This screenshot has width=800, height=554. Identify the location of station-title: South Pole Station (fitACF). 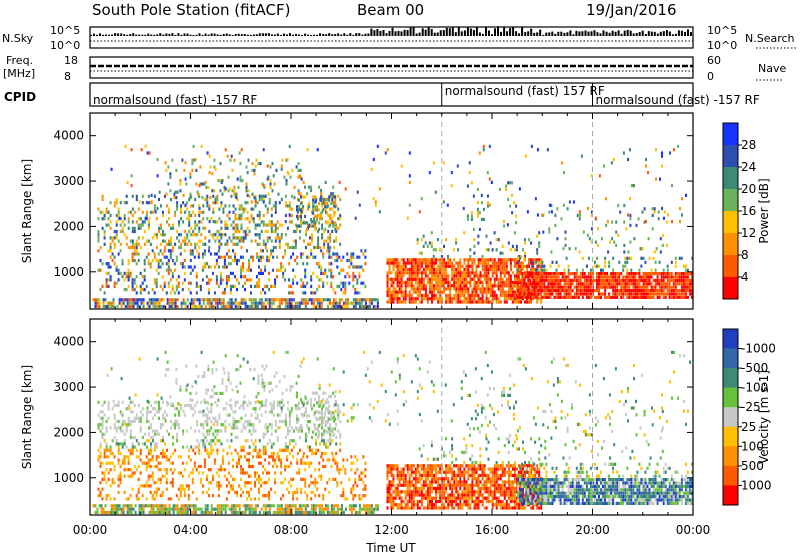
(191, 10).